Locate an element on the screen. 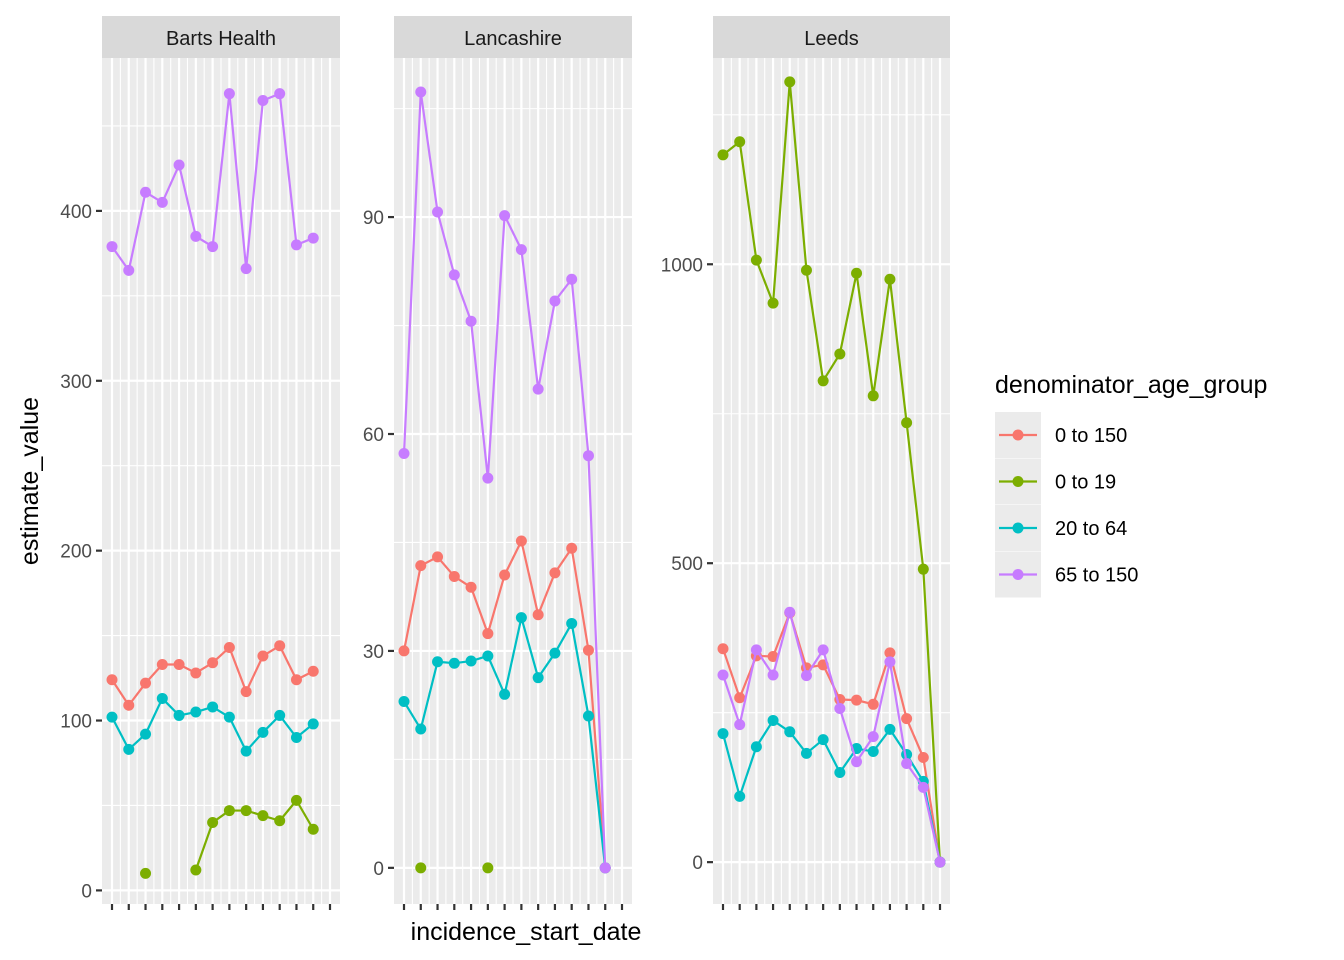 The height and width of the screenshot is (960, 1344). facet-title: Leeds is located at coordinates (831, 39).